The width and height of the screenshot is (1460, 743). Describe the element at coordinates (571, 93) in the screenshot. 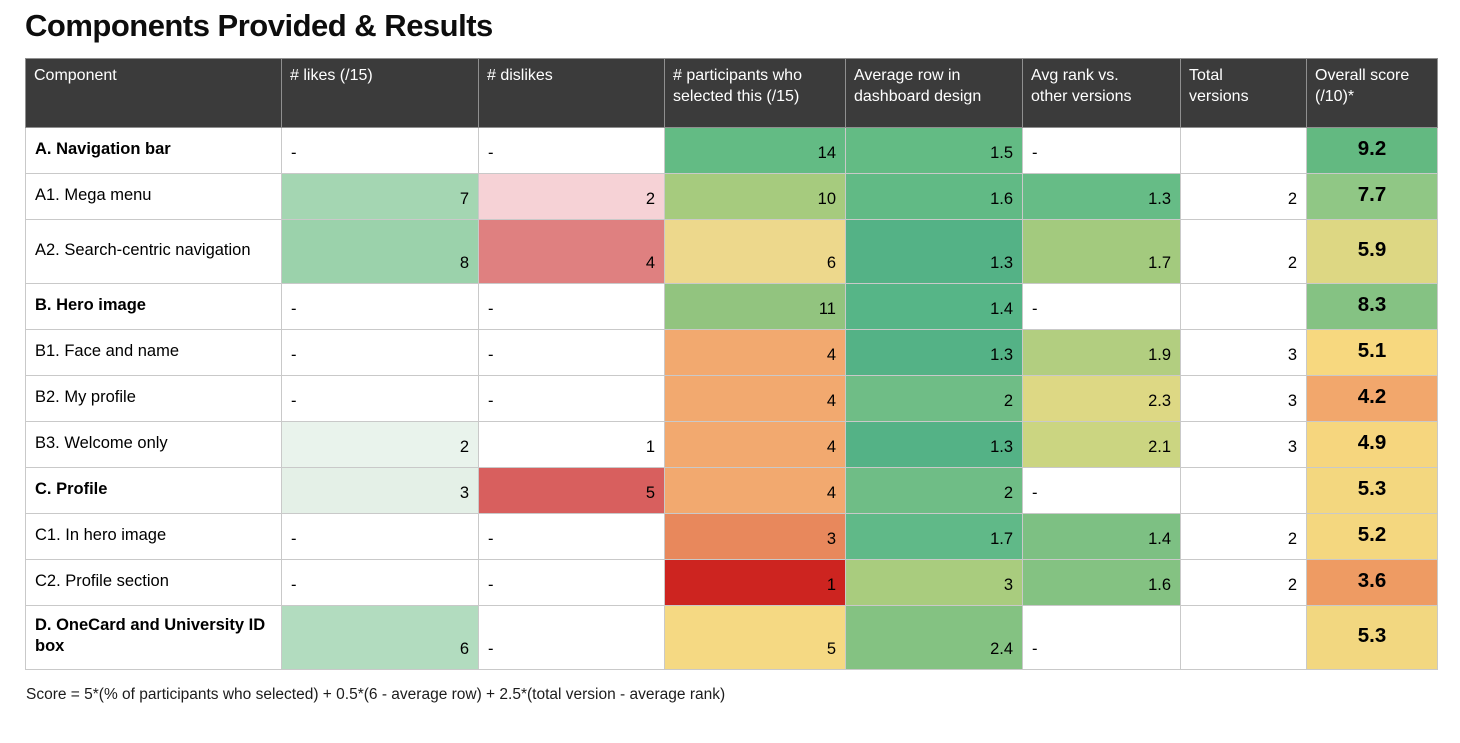

I see `column-header: # dislikes` at that location.